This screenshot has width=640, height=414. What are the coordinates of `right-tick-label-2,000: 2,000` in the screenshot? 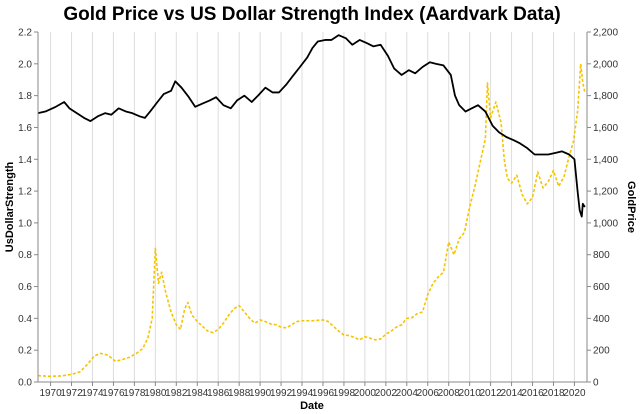 It's located at (605, 64).